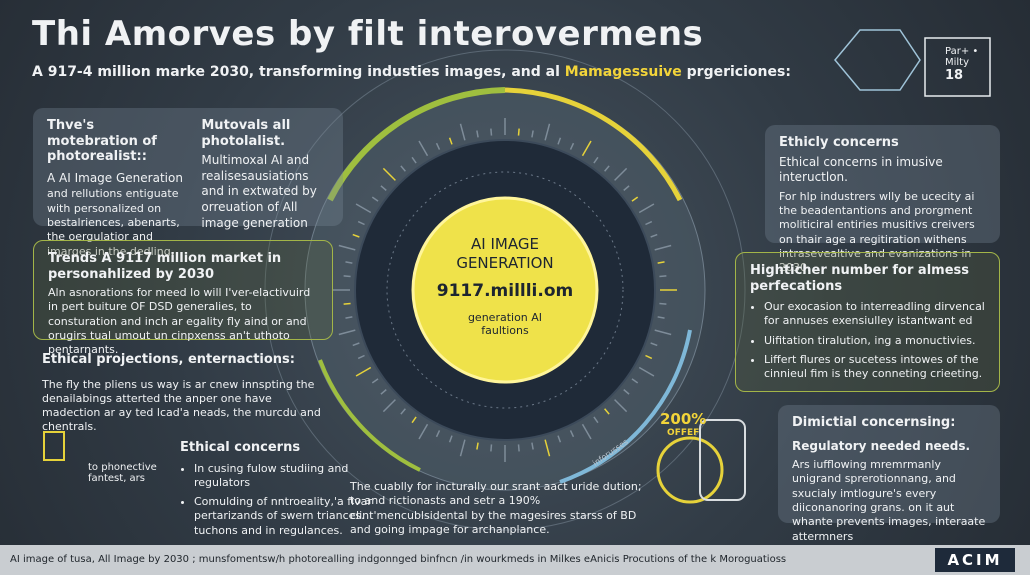  Describe the element at coordinates (839, 142) in the screenshot. I see `heading: Ethicly concerns` at that location.